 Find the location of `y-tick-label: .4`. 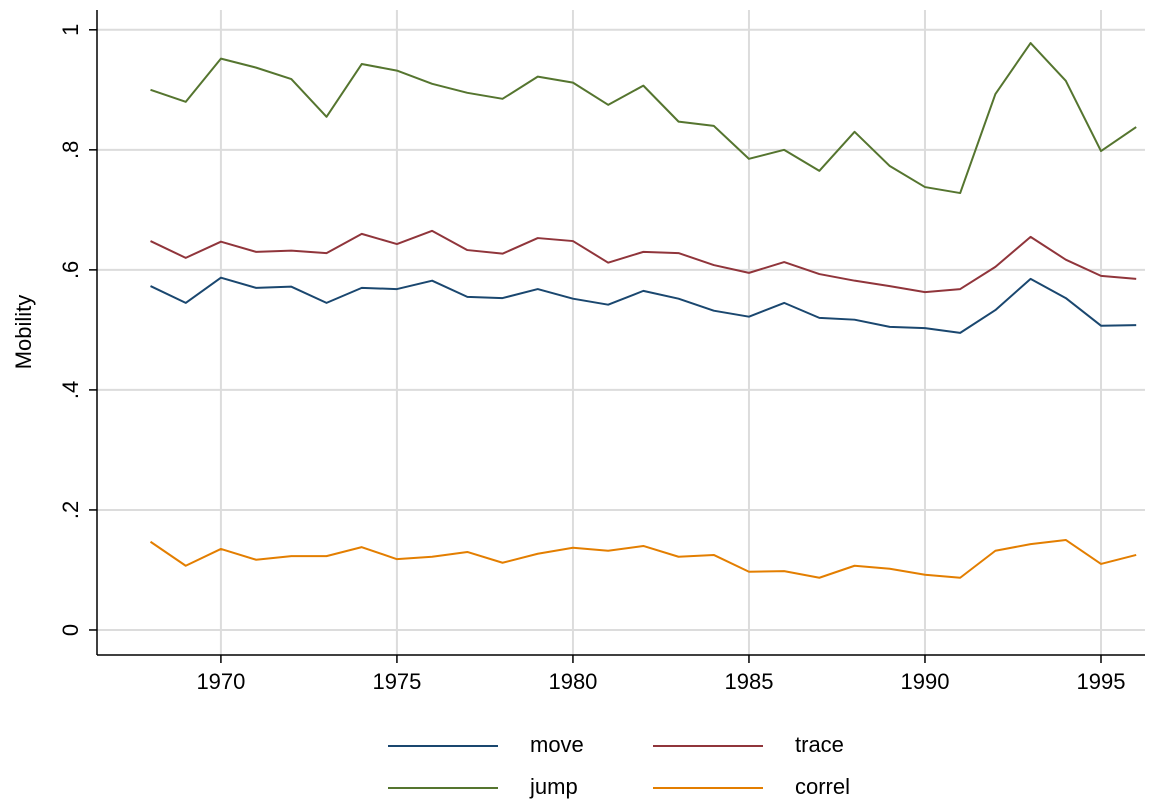

y-tick-label: .4 is located at coordinates (70, 390).